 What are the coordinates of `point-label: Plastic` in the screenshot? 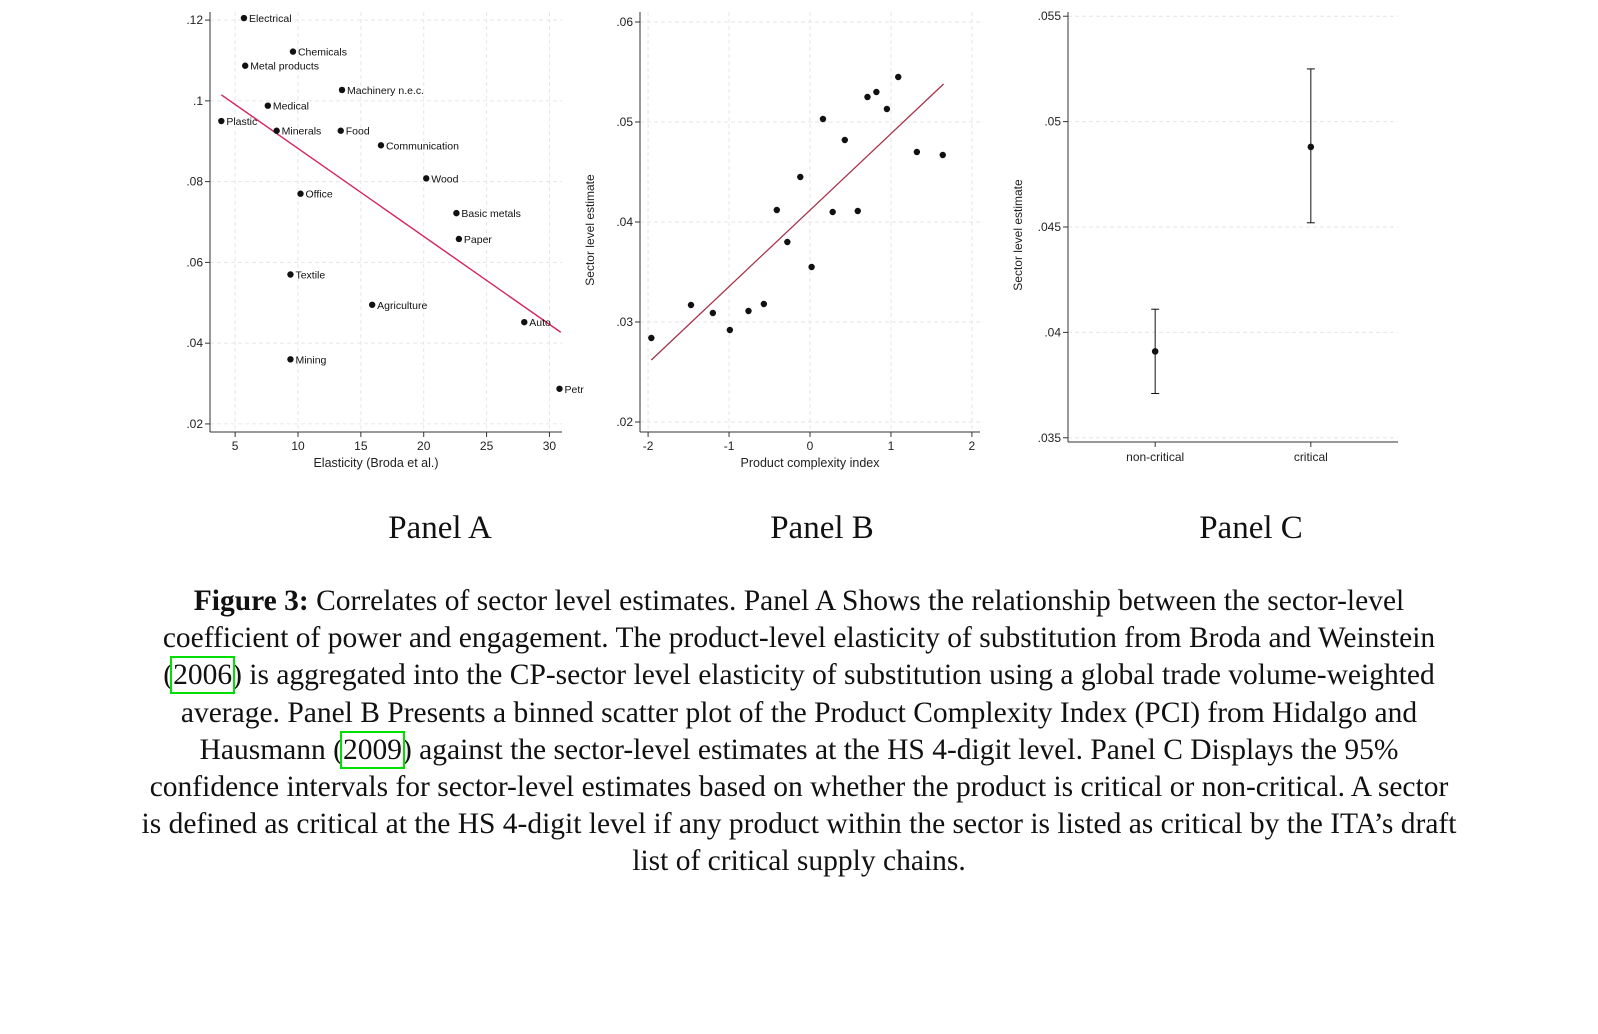 It's located at (241, 122).